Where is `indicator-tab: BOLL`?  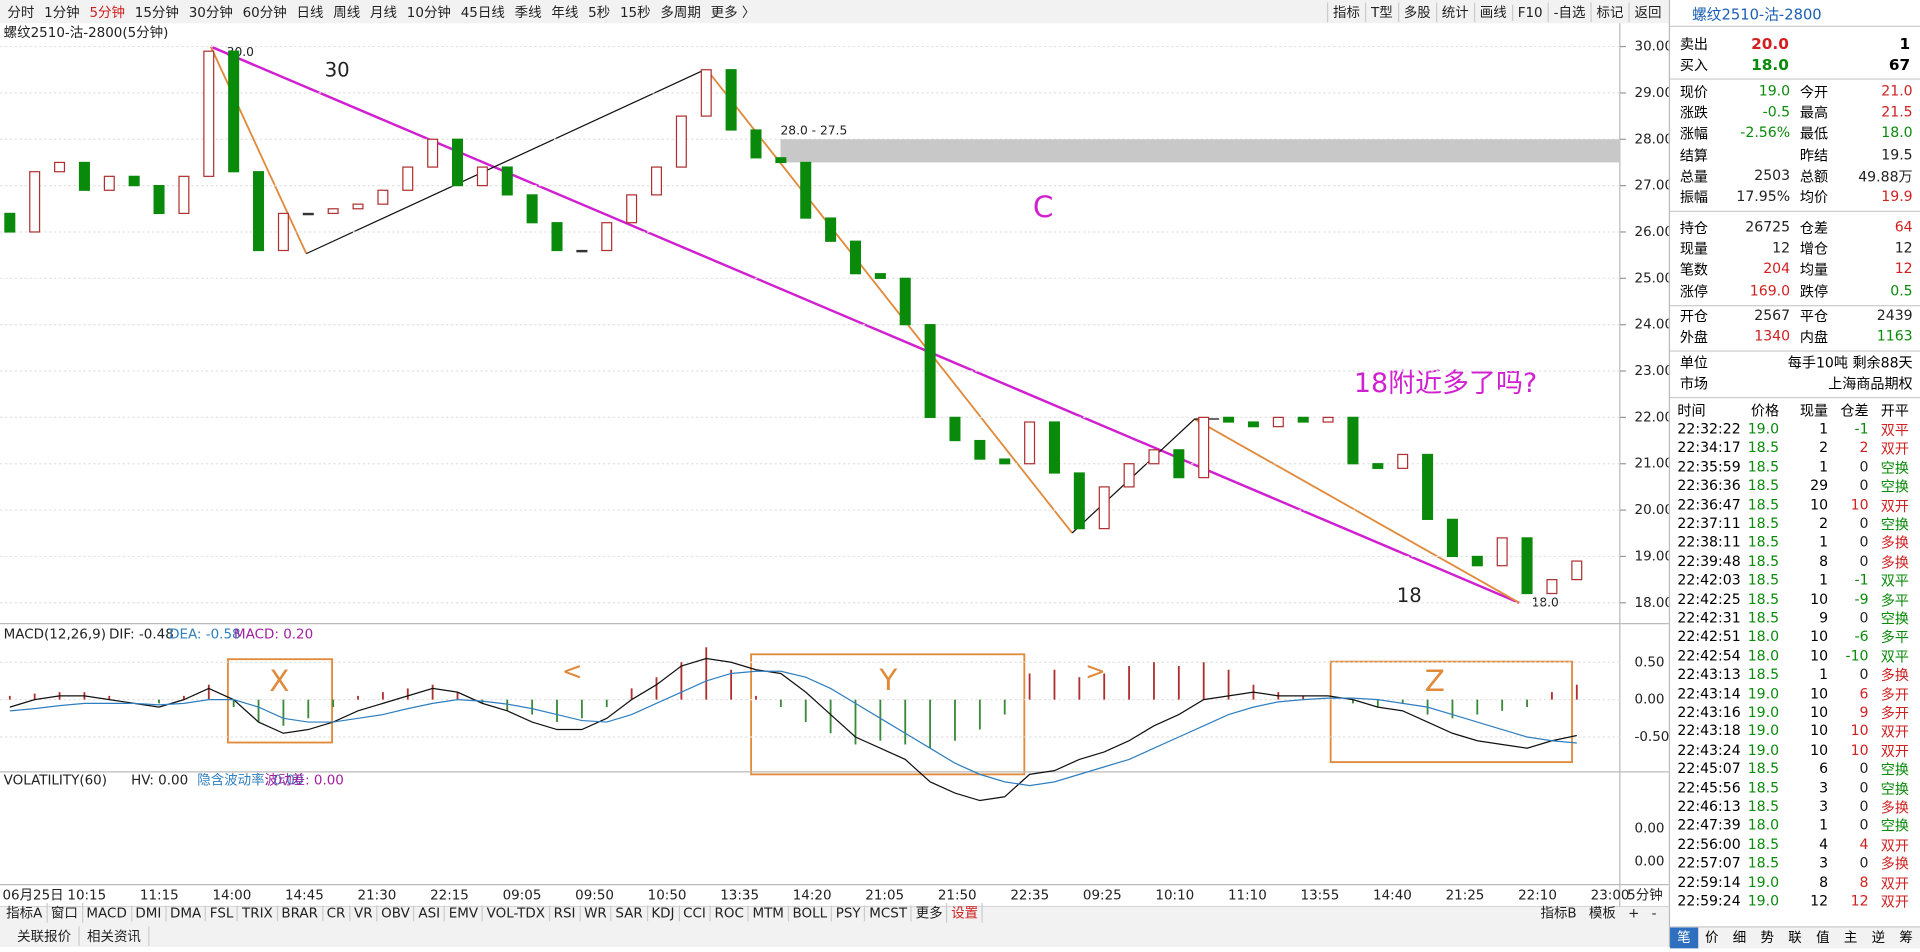
indicator-tab: BOLL is located at coordinates (811, 912).